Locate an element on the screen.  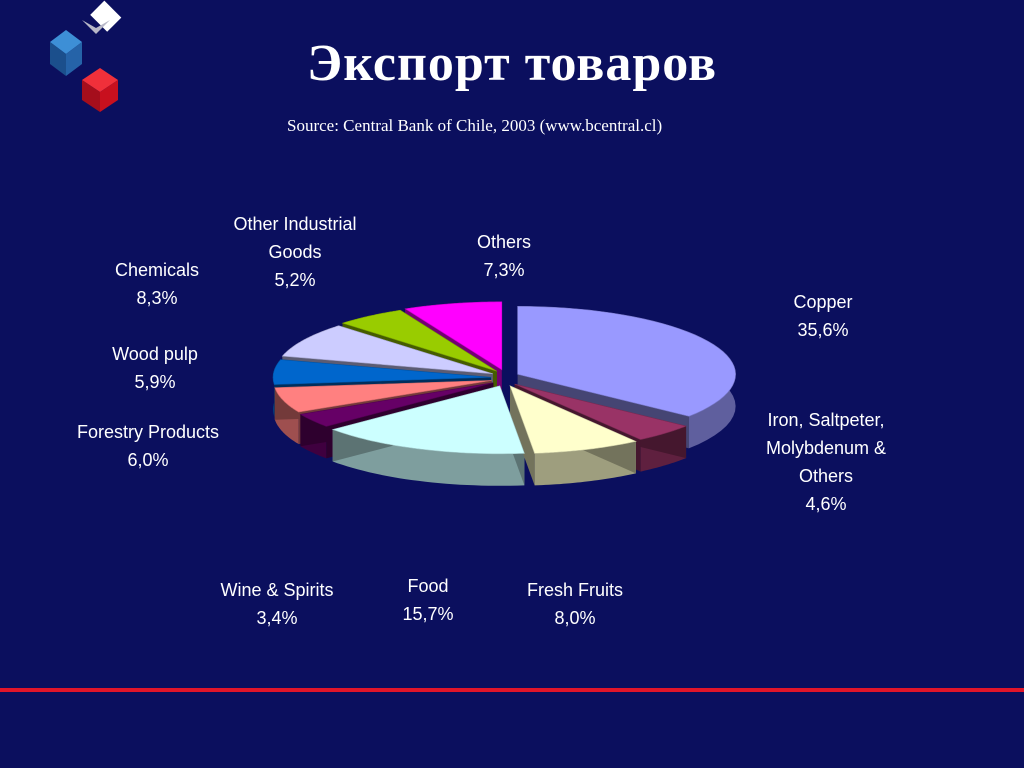
slice-value: 6,0% is located at coordinates (148, 460).